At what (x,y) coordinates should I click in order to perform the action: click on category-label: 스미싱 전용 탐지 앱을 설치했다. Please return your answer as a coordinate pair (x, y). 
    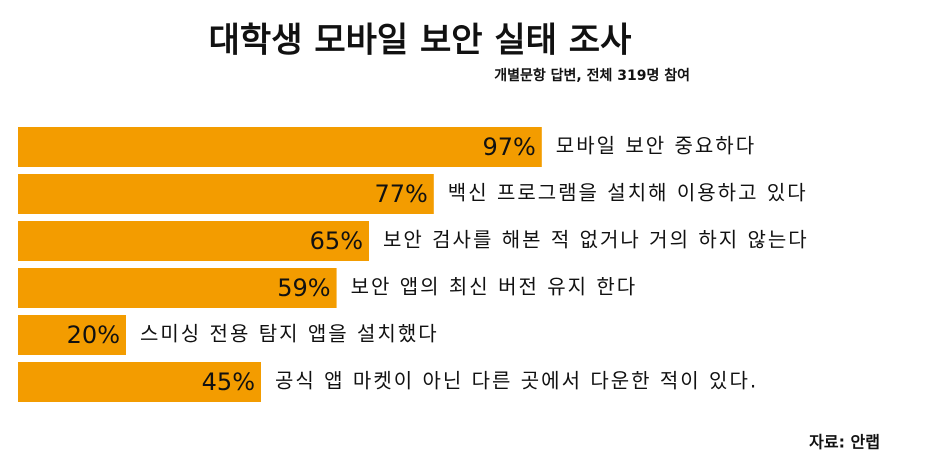
    Looking at the image, I should click on (289, 334).